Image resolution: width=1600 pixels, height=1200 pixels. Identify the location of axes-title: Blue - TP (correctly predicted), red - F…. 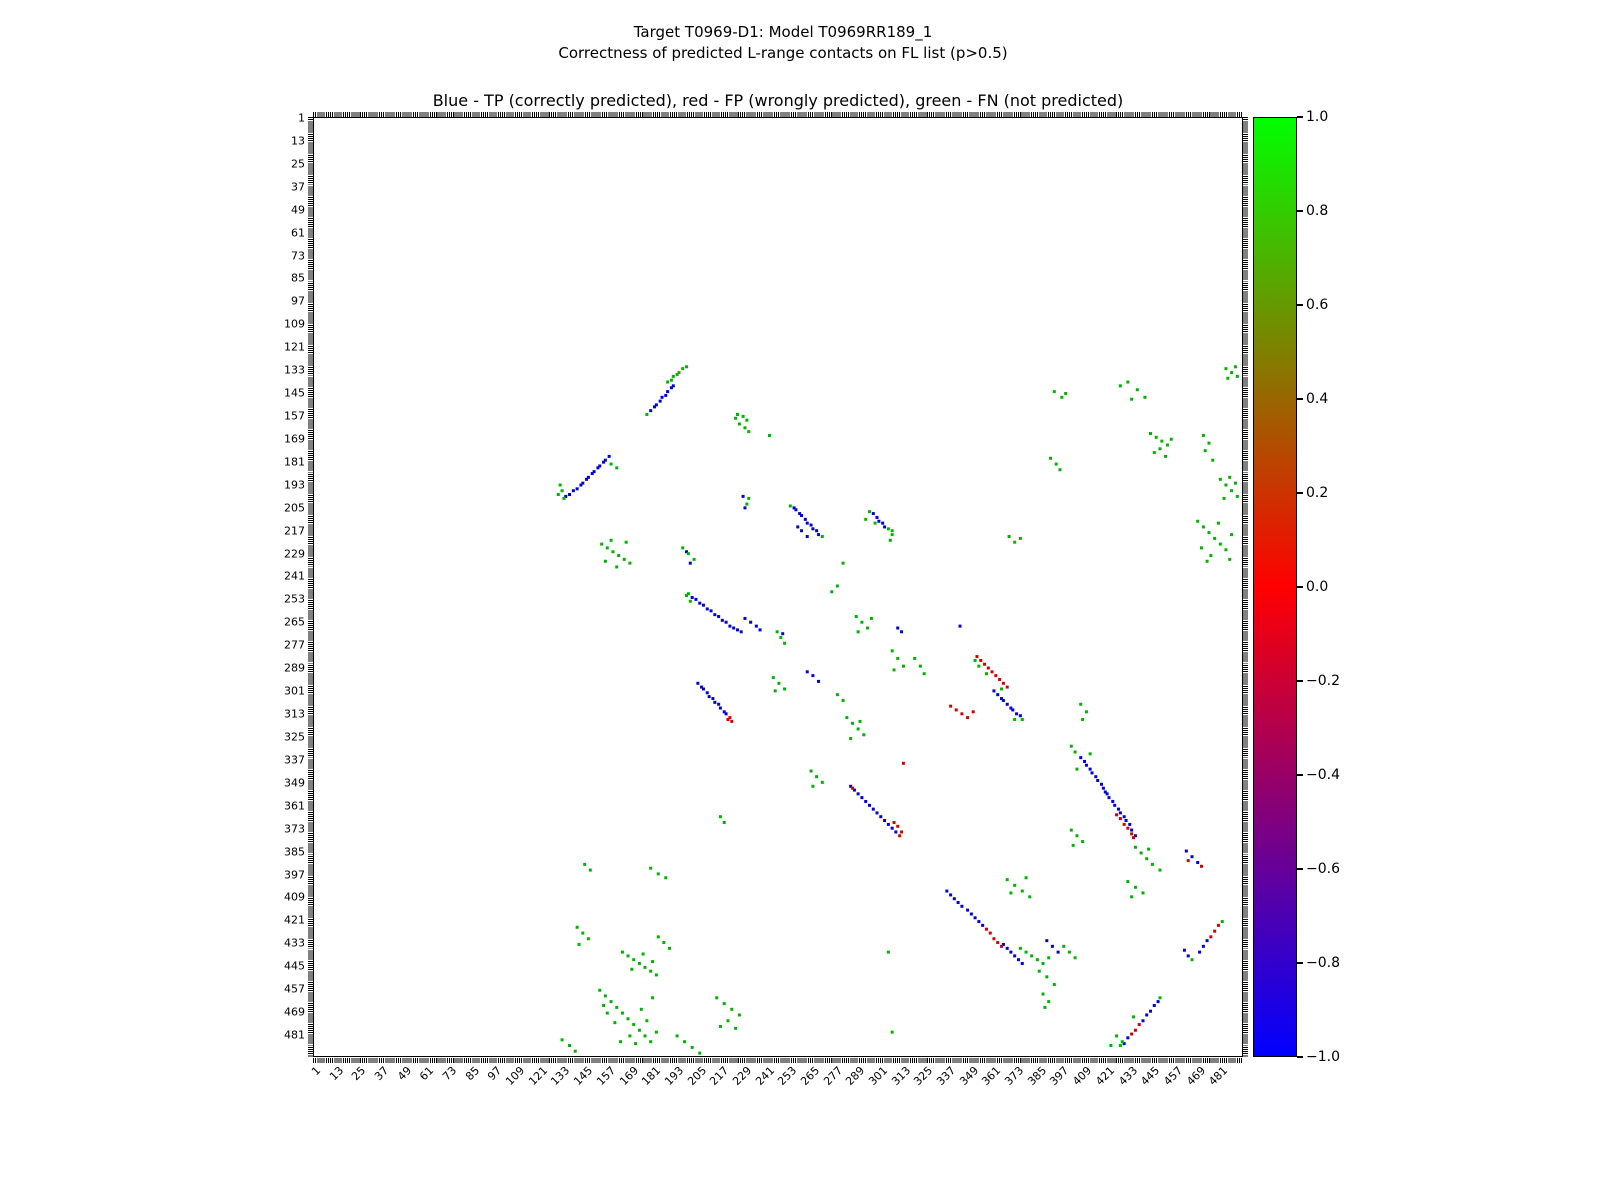
(778, 100).